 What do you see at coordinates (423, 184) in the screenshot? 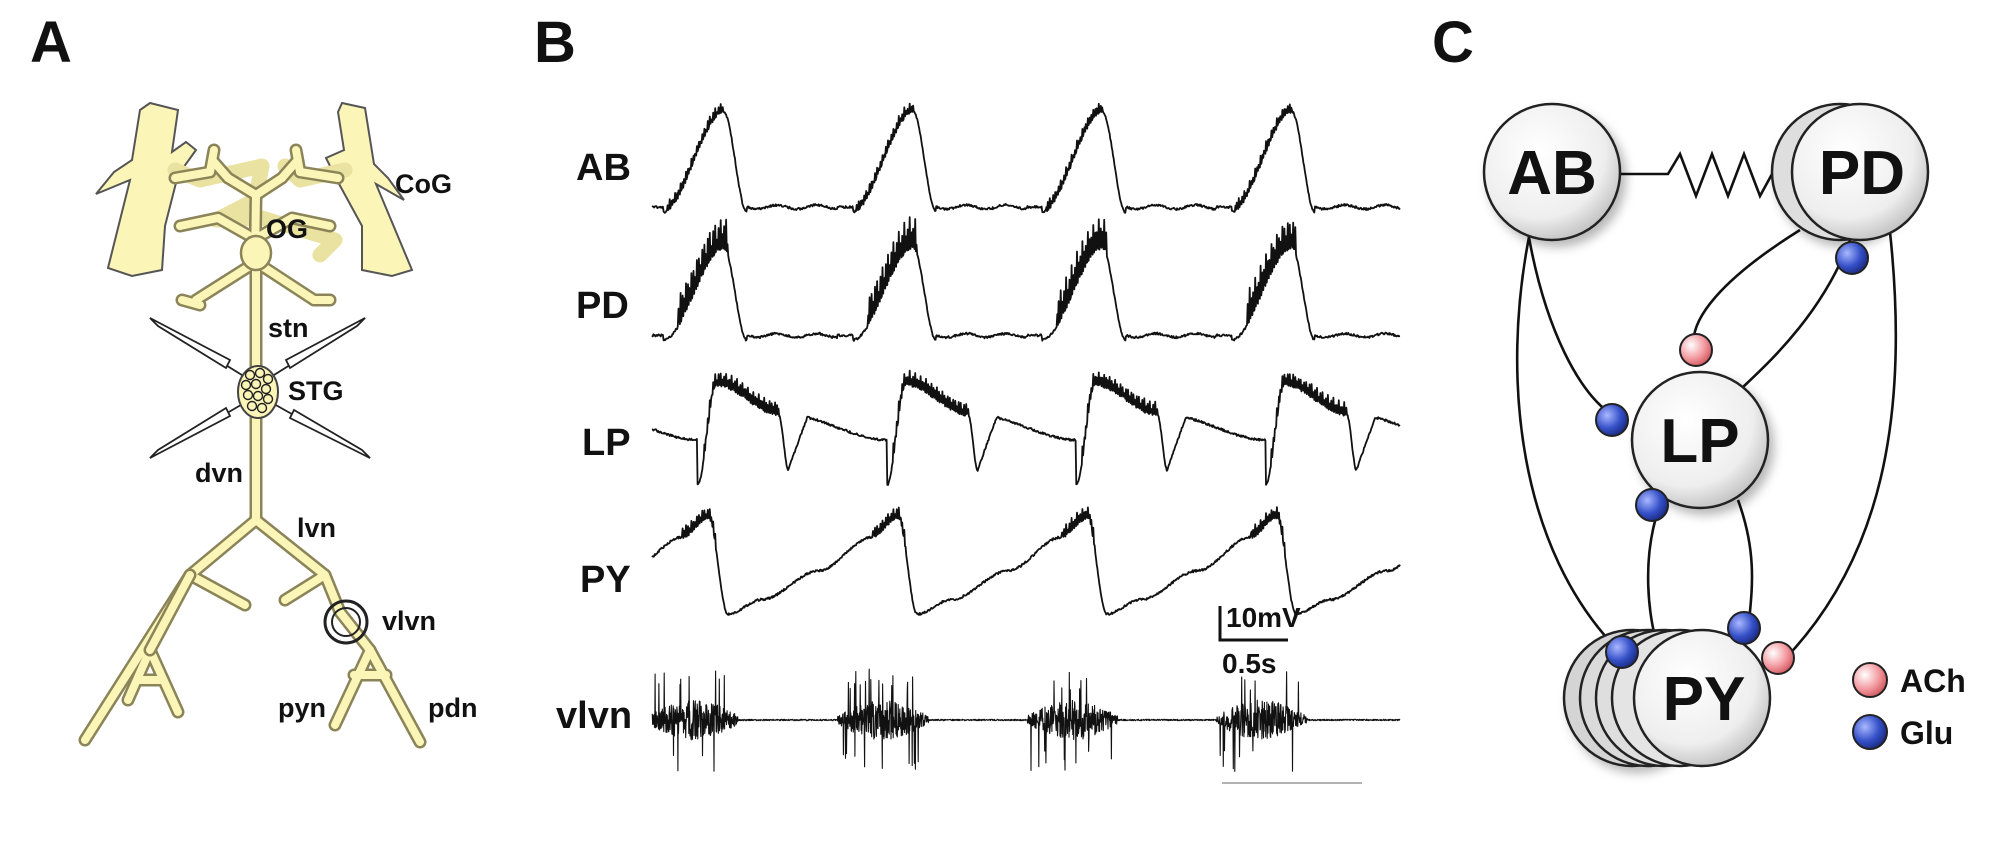
I see `label-cog: CoG` at bounding box center [423, 184].